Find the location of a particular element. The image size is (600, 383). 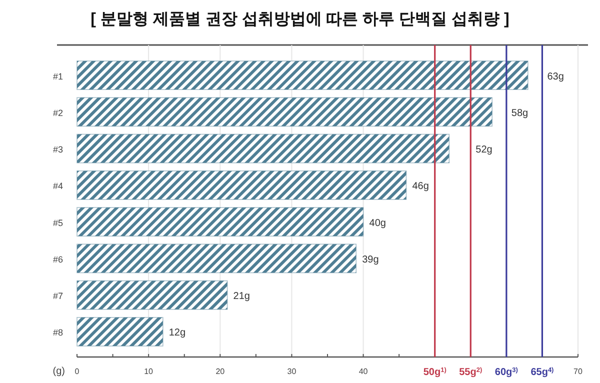

y-tick-label: #2 is located at coordinates (57, 113).